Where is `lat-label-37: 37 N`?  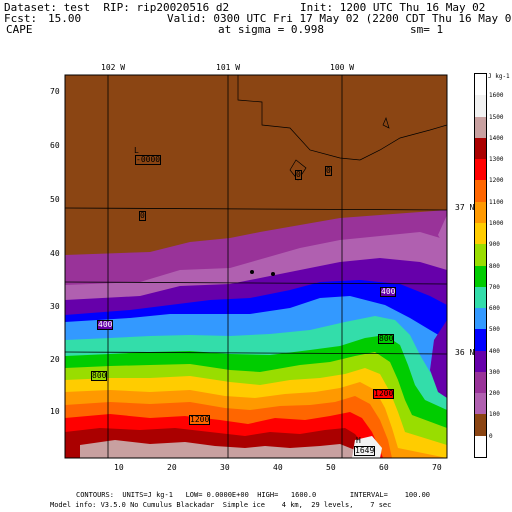 lat-label-37: 37 N is located at coordinates (465, 207).